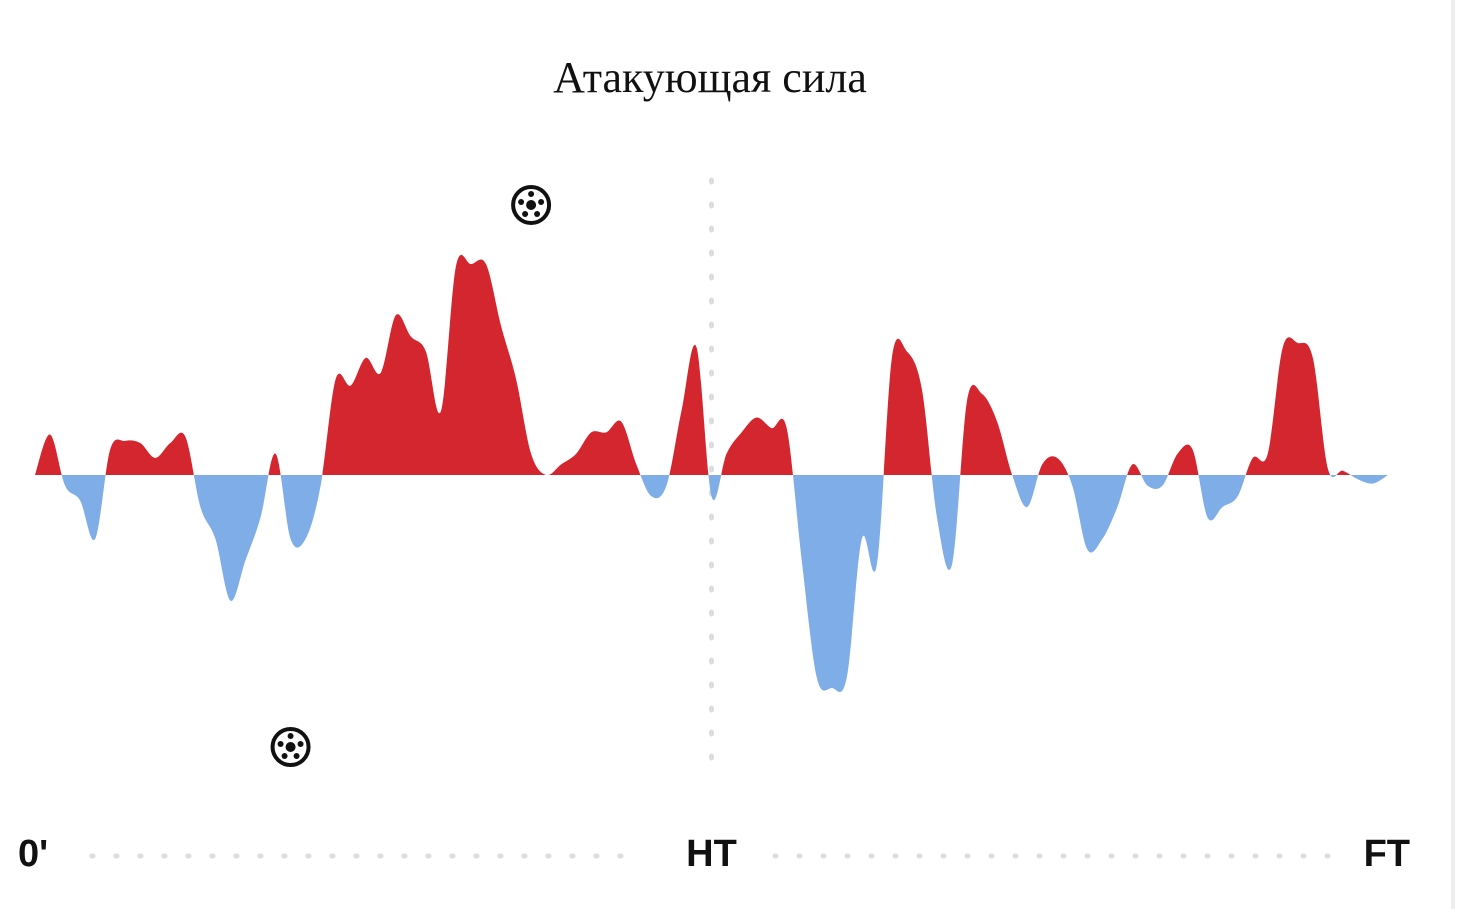 Image resolution: width=1460 pixels, height=909 pixels. What do you see at coordinates (711, 854) in the screenshot?
I see `x-tick-label: HT` at bounding box center [711, 854].